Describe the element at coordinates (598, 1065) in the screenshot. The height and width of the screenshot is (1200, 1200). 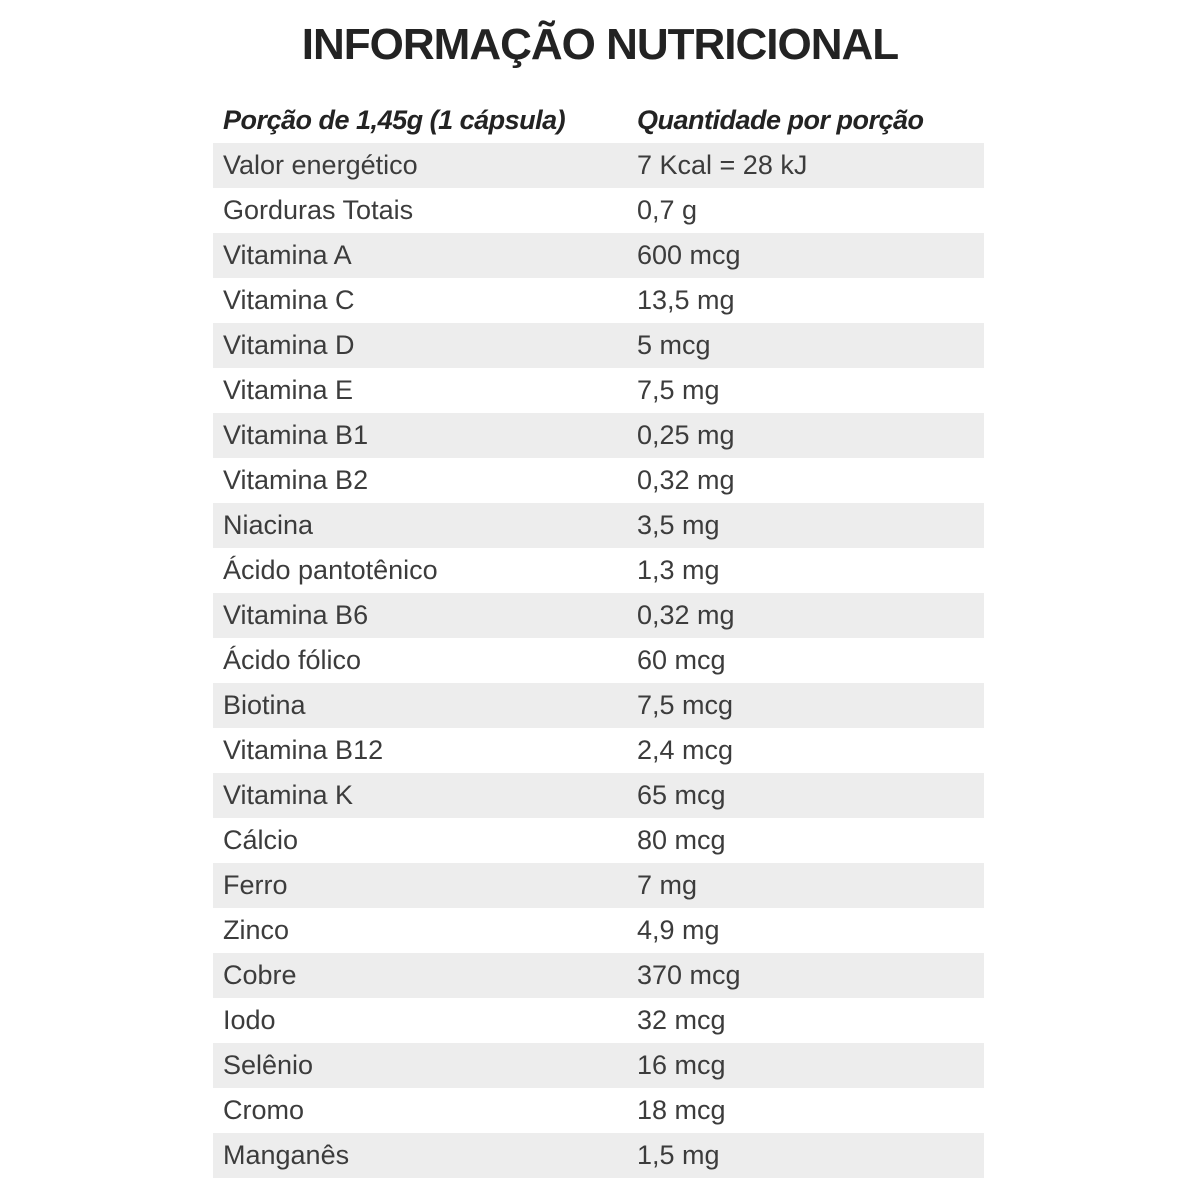
I see `table-row: Selênio 16 mcg` at that location.